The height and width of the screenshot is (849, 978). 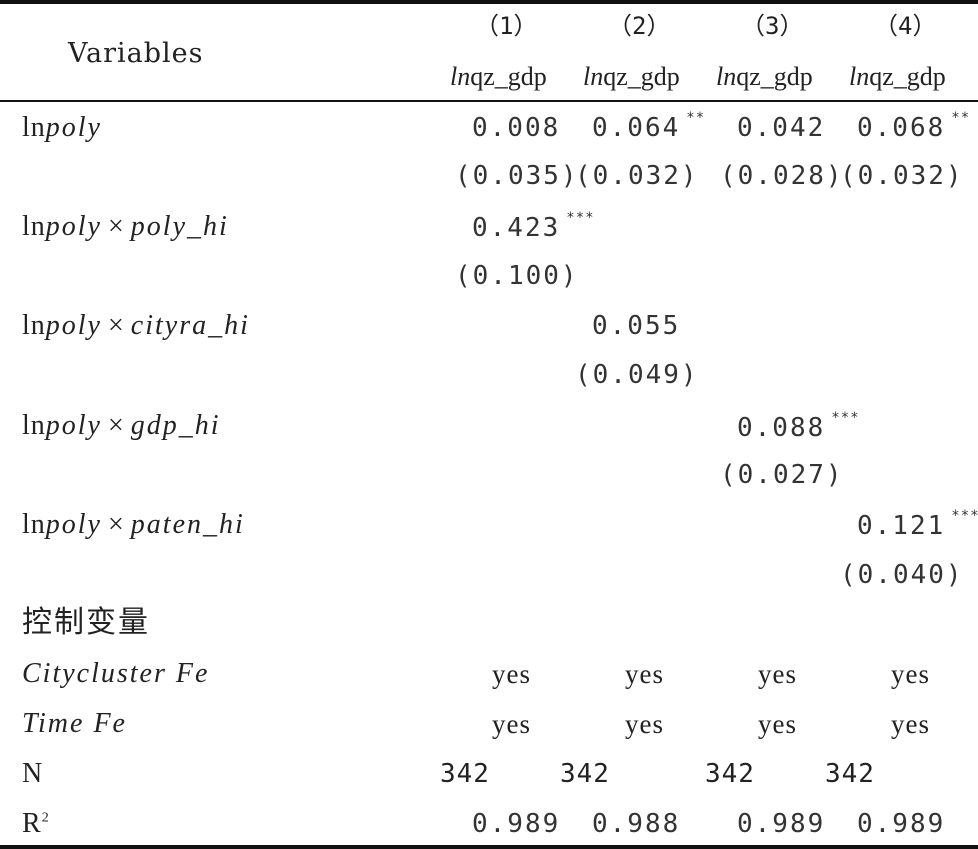 What do you see at coordinates (136, 53) in the screenshot?
I see `variables-header: Variables` at bounding box center [136, 53].